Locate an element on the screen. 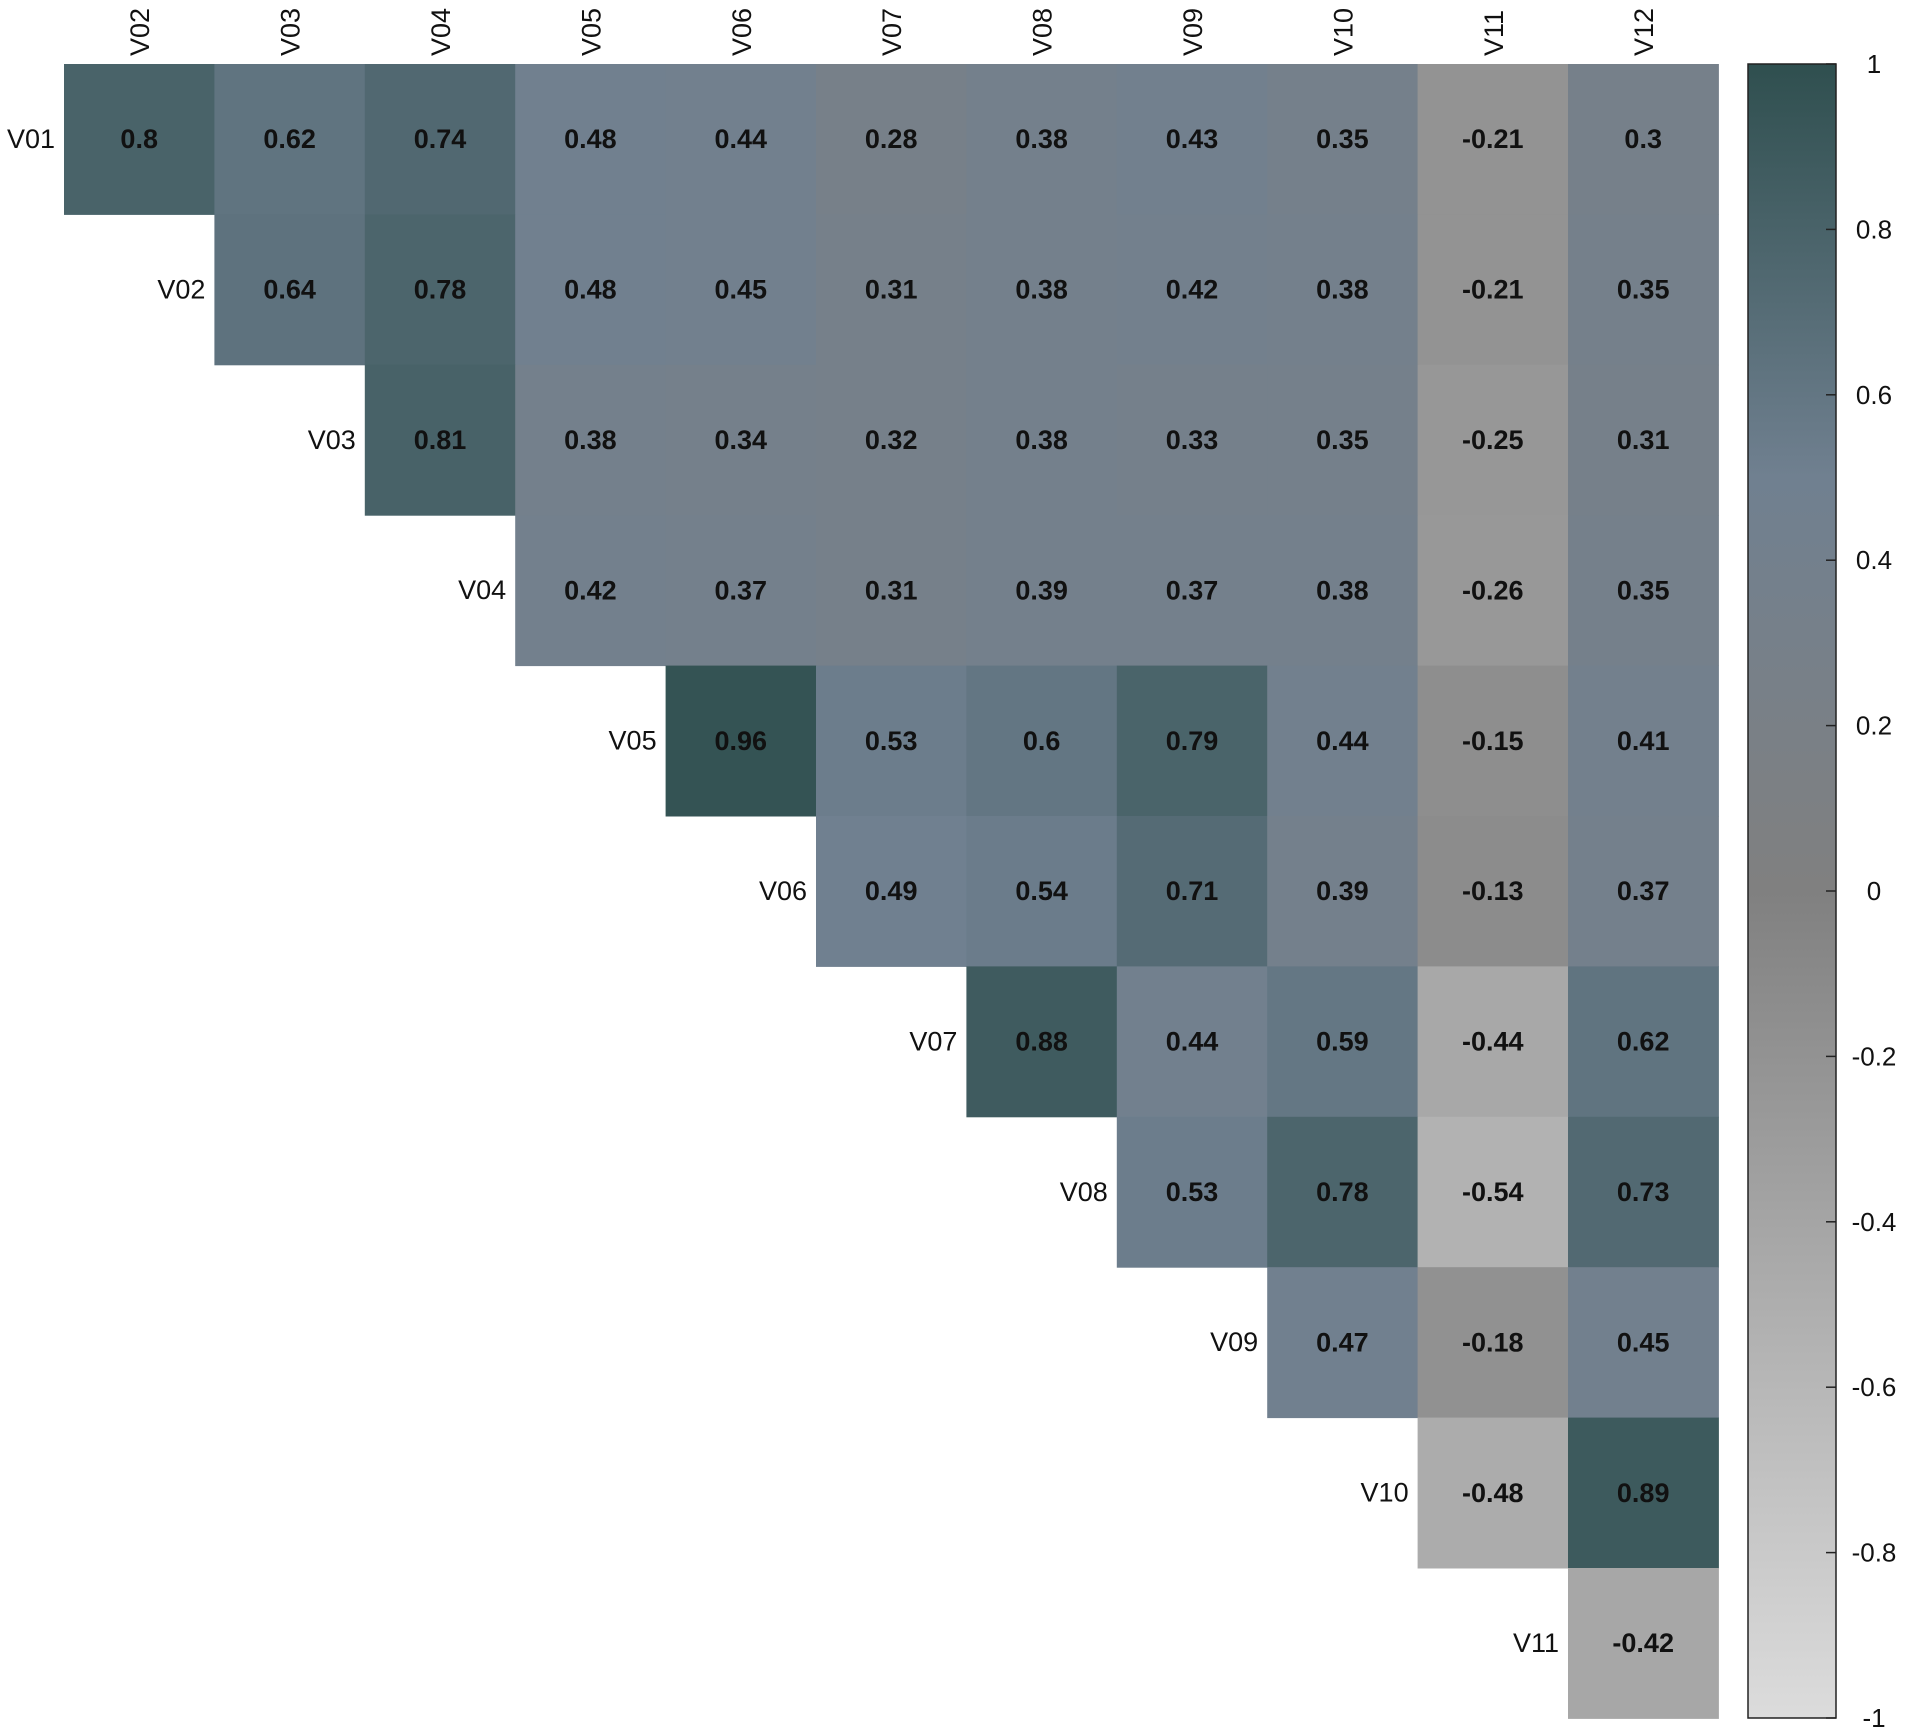 The height and width of the screenshot is (1733, 1907). cell-value-label: -0.54 is located at coordinates (1493, 1192).